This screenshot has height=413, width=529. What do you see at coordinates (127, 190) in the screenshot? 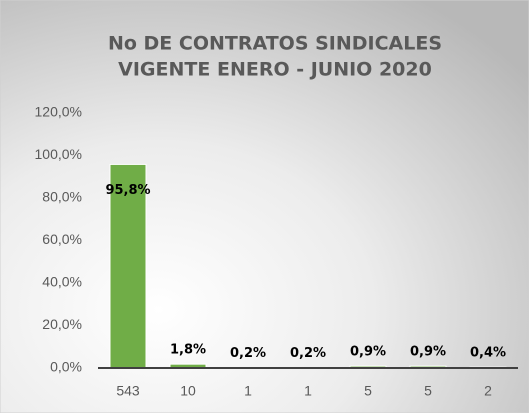
I see `data-label: 95,8%` at bounding box center [127, 190].